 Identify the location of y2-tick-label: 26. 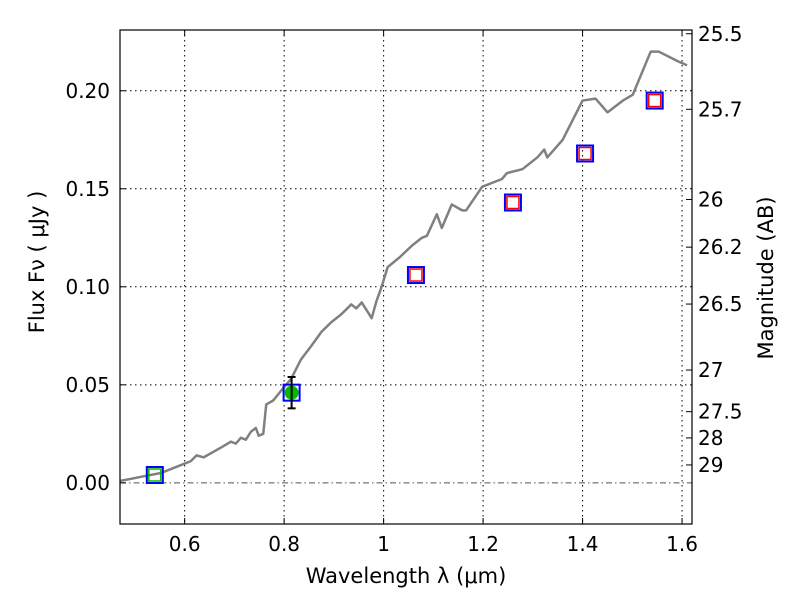
(710, 199).